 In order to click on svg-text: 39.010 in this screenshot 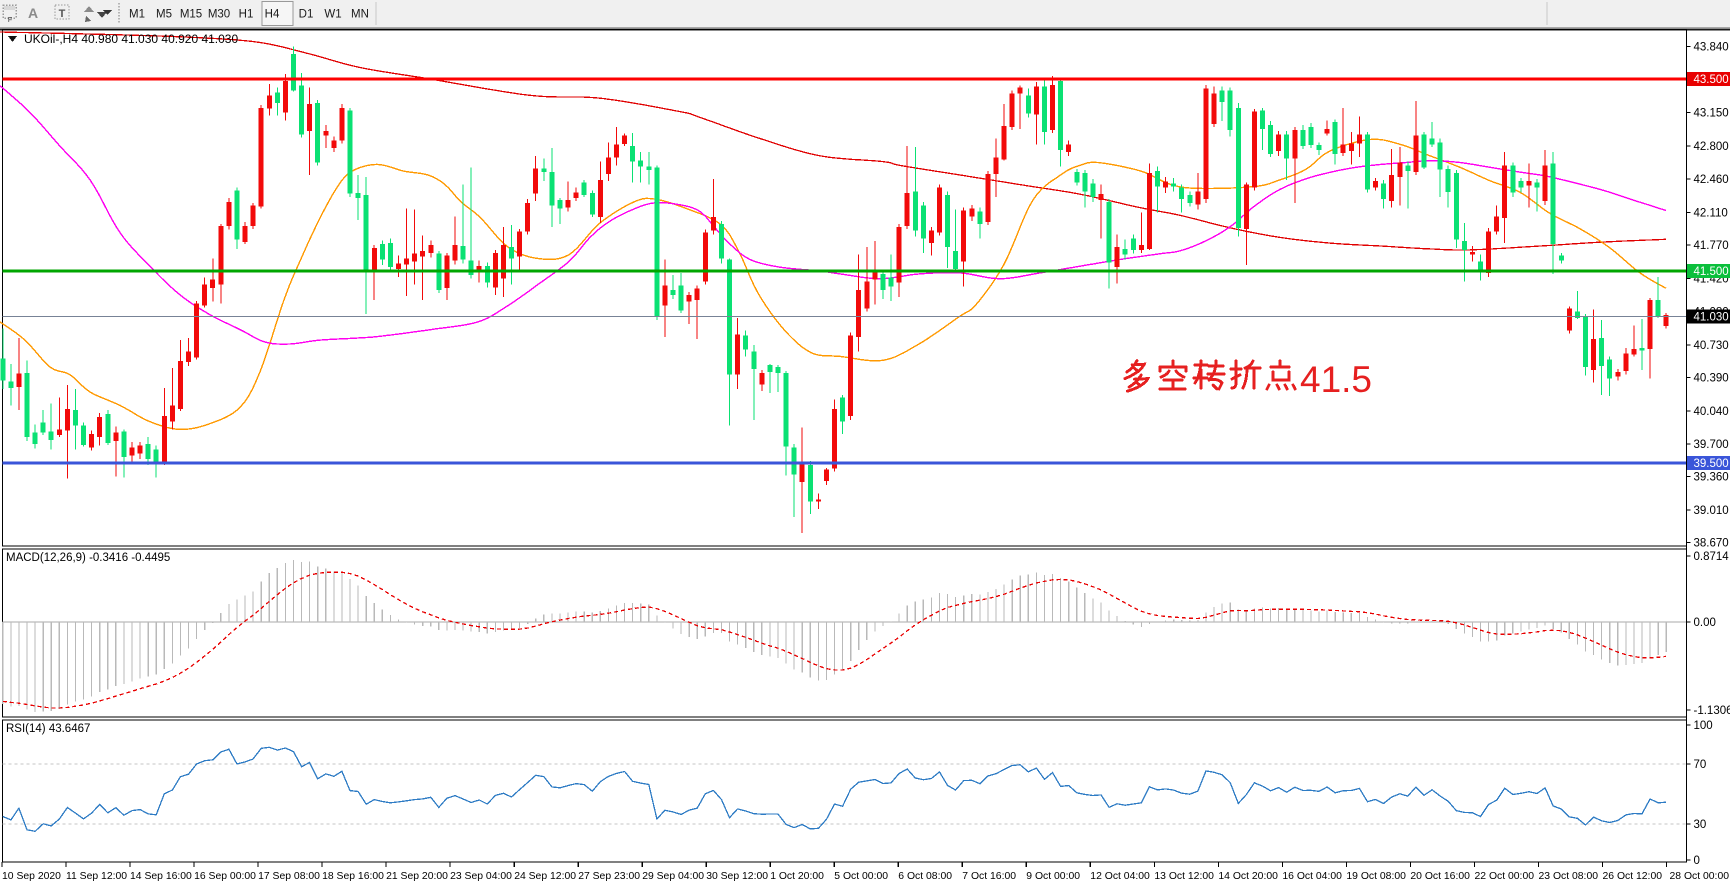, I will do `click(1711, 511)`.